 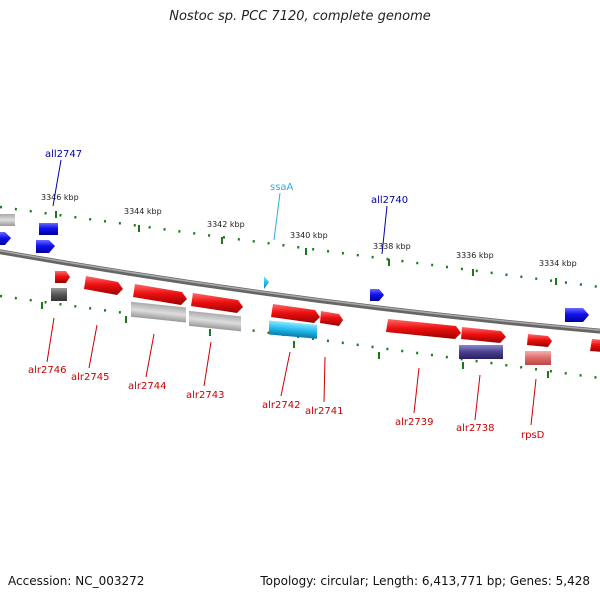 I want to click on kbp-label: 3334 kbp, so click(x=558, y=263).